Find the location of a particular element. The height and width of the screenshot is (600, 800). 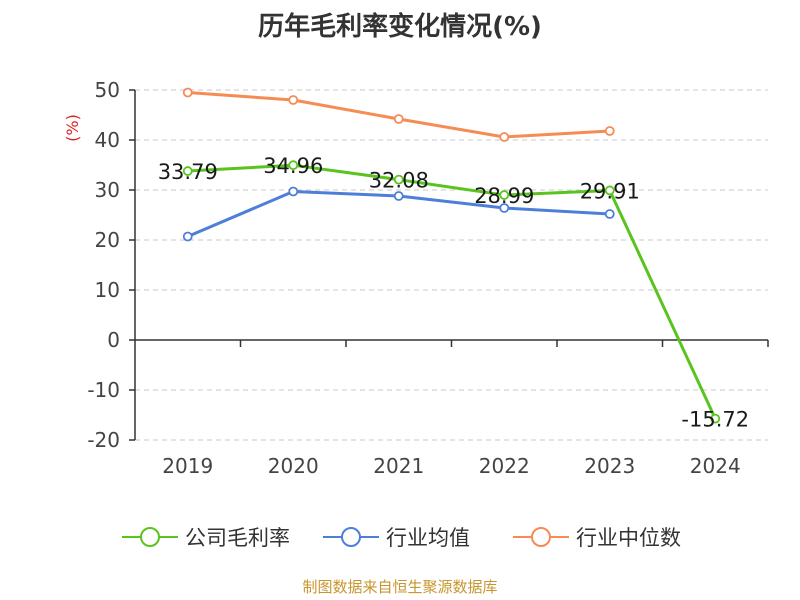

source-note: 制图数据来自恒生聚源数据库 is located at coordinates (400, 587).